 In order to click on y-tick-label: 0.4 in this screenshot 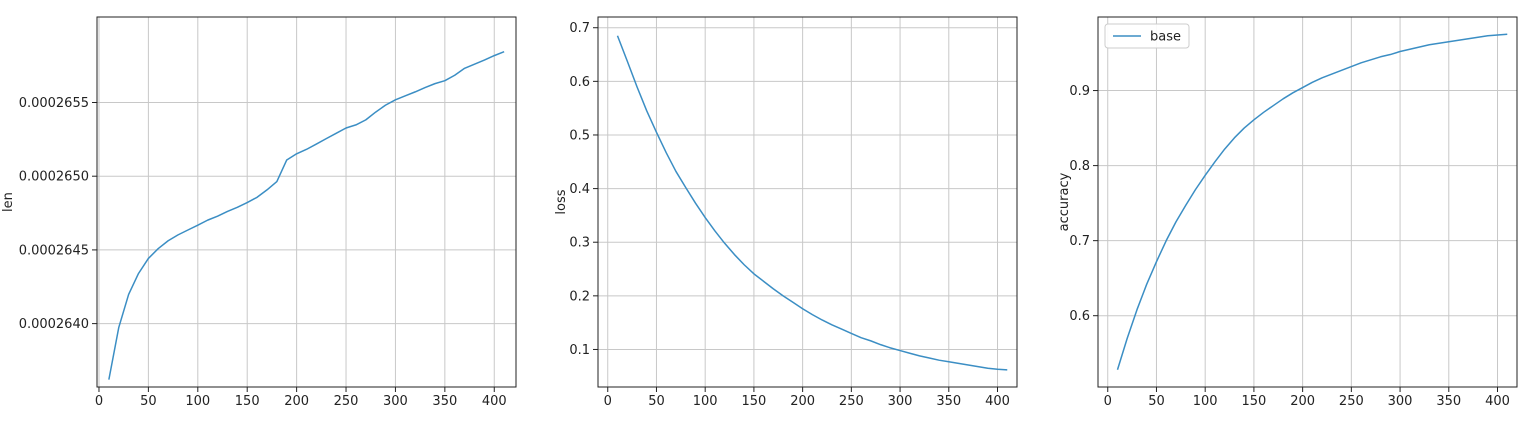, I will do `click(579, 189)`.